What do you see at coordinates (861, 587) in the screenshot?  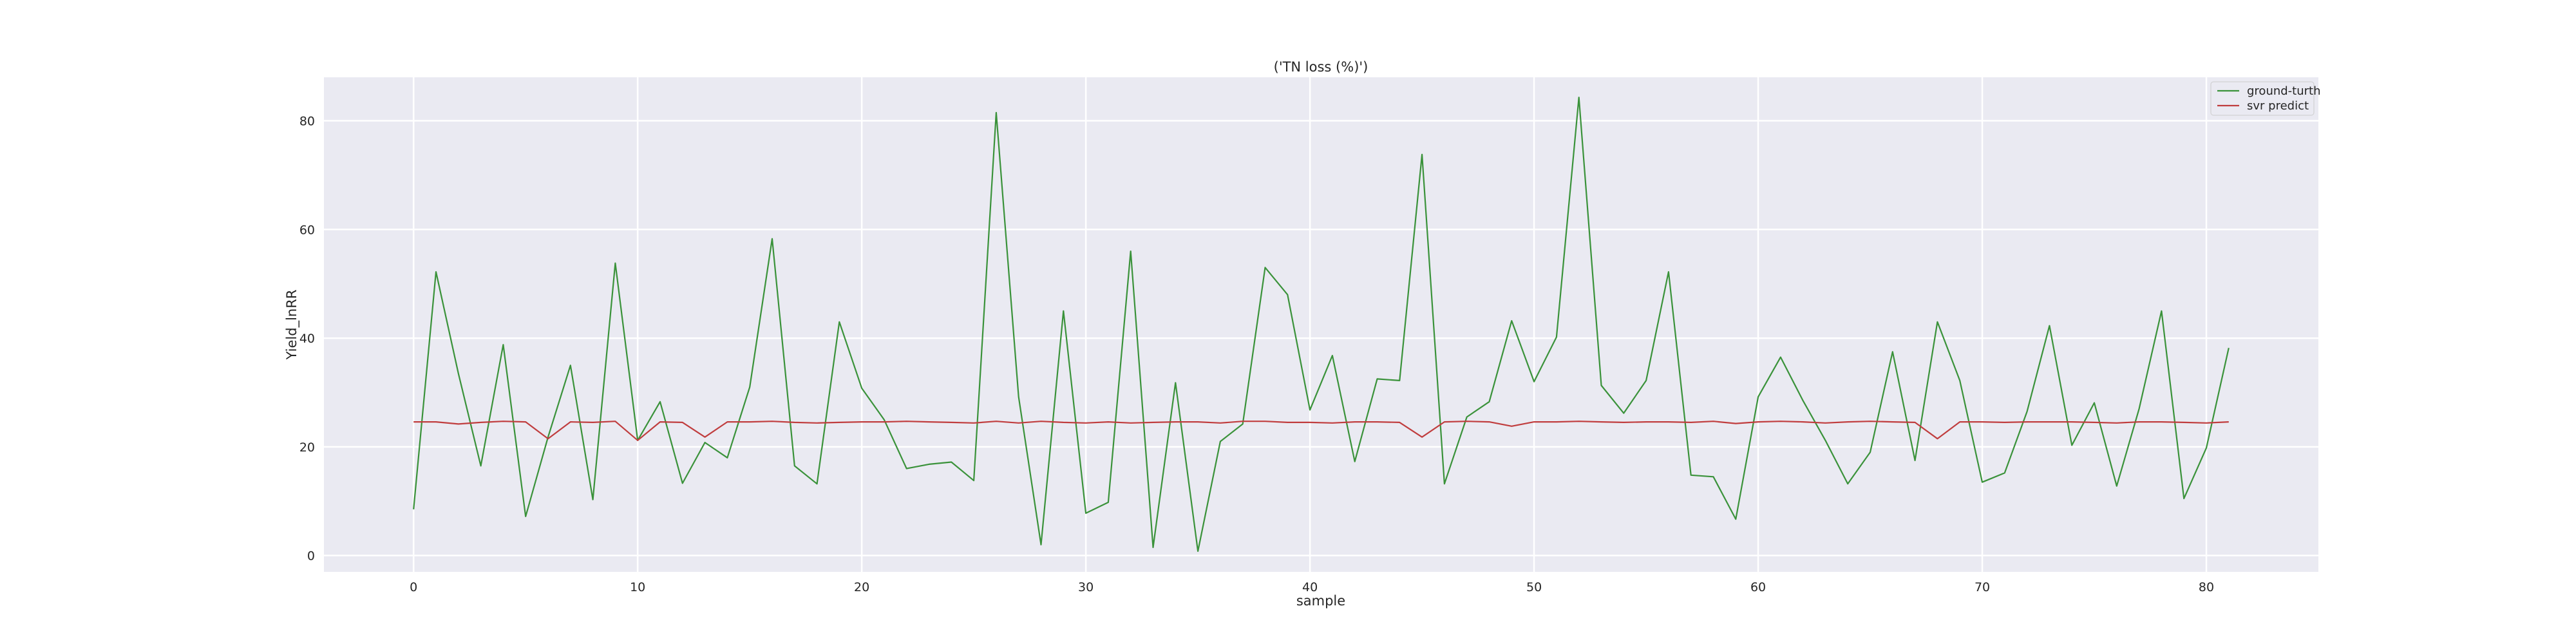 I see `x-tick-label: 20` at bounding box center [861, 587].